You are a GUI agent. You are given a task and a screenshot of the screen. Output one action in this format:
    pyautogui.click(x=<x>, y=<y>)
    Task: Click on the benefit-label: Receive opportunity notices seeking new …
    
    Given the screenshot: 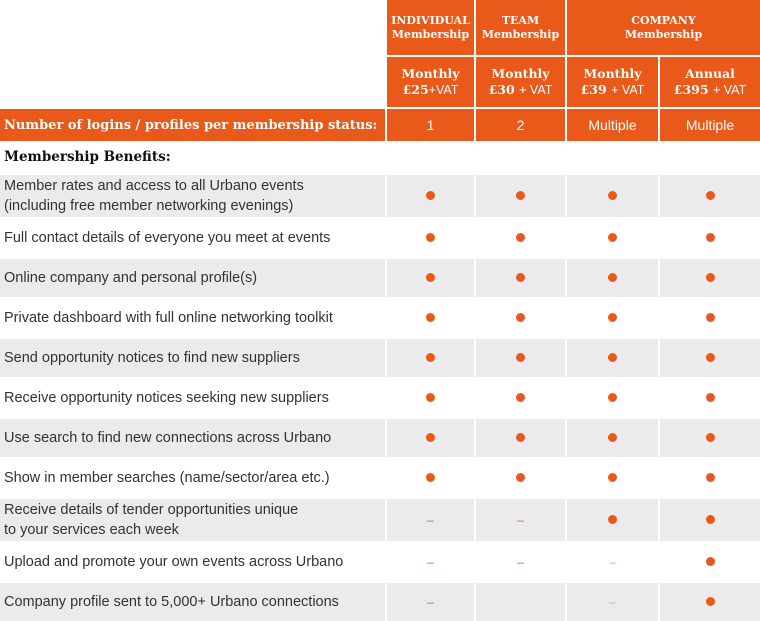 What is the action you would take?
    pyautogui.click(x=192, y=397)
    